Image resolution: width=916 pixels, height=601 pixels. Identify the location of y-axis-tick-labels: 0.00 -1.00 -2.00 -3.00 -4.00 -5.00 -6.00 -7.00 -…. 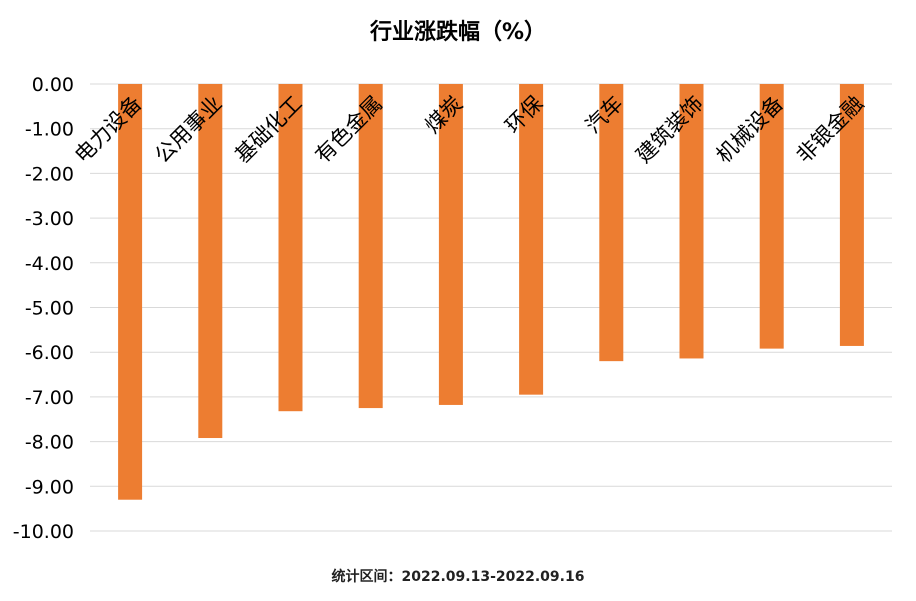
(43, 308).